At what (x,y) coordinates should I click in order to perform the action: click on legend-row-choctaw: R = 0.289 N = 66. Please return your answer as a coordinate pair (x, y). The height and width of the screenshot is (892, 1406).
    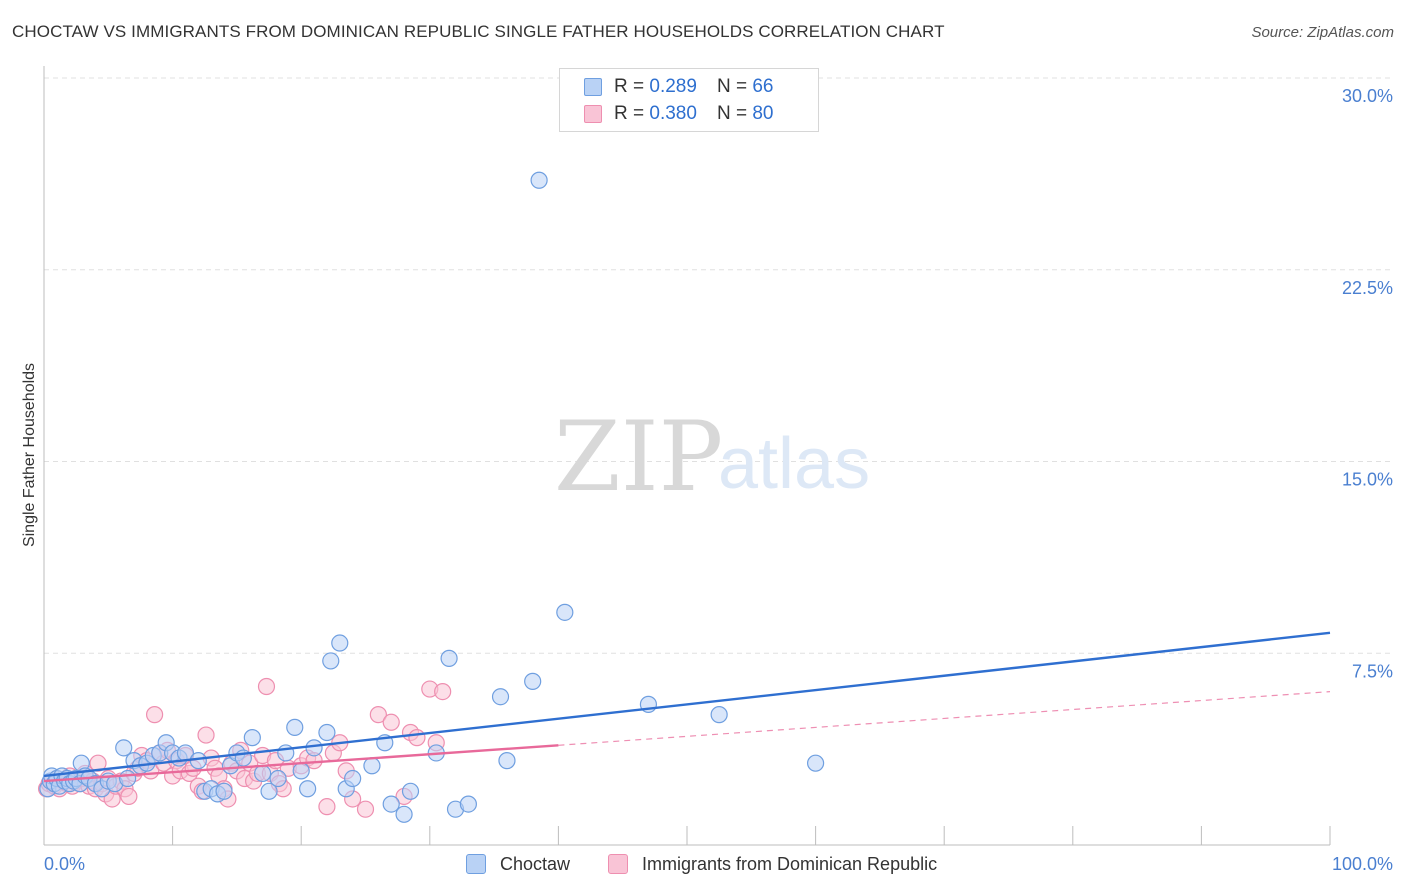
    Looking at the image, I should click on (678, 87).